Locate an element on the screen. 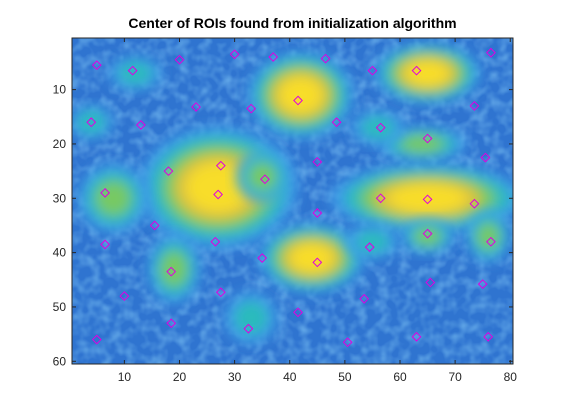 The width and height of the screenshot is (566, 420). x-tick-label: 20 is located at coordinates (180, 377).